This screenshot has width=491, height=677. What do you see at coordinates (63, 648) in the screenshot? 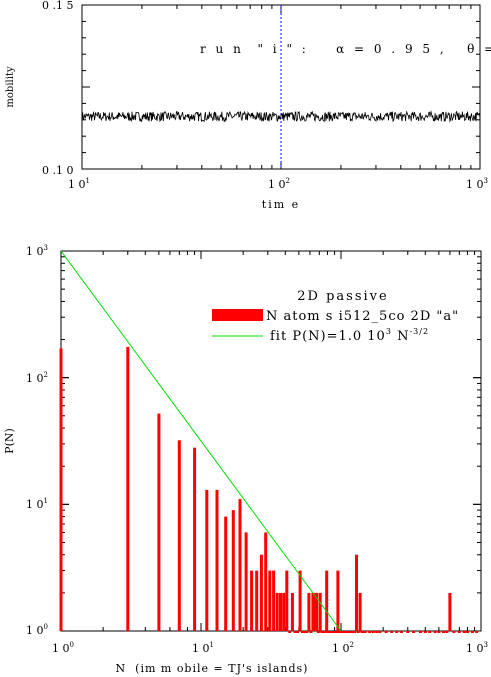
I see `x-tick-label-10-0: 1 00` at bounding box center [63, 648].